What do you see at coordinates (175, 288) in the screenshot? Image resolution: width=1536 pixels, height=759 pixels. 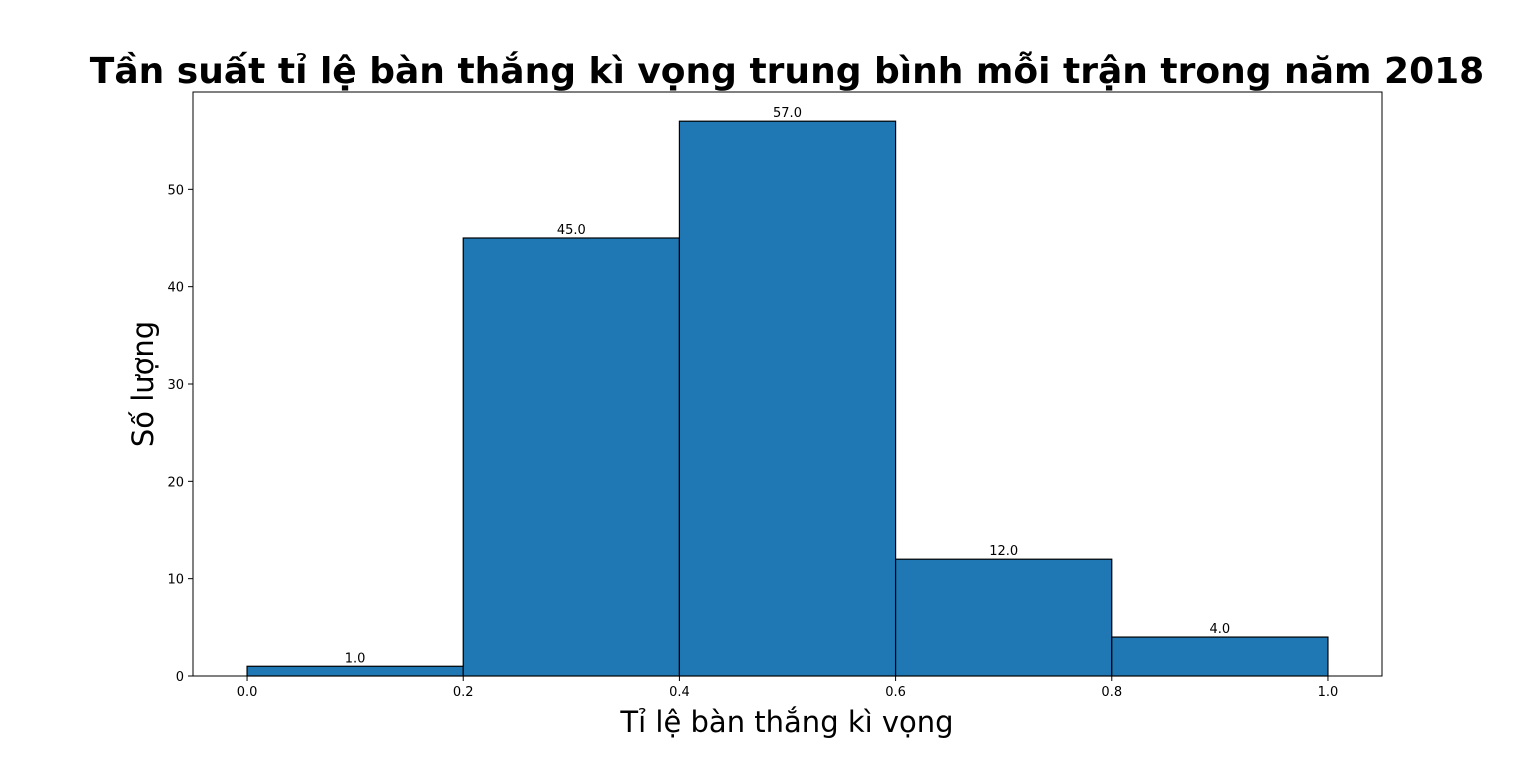 I see `y-tick-label: 40` at bounding box center [175, 288].